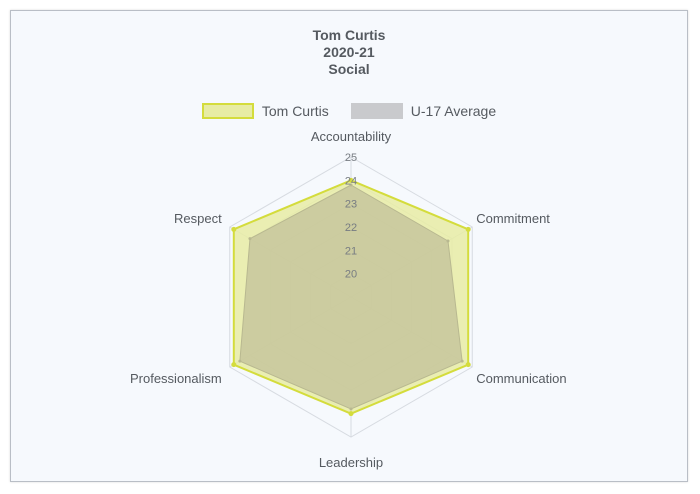 The height and width of the screenshot is (494, 700). What do you see at coordinates (351, 275) in the screenshot?
I see `tick-label-20: 20` at bounding box center [351, 275].